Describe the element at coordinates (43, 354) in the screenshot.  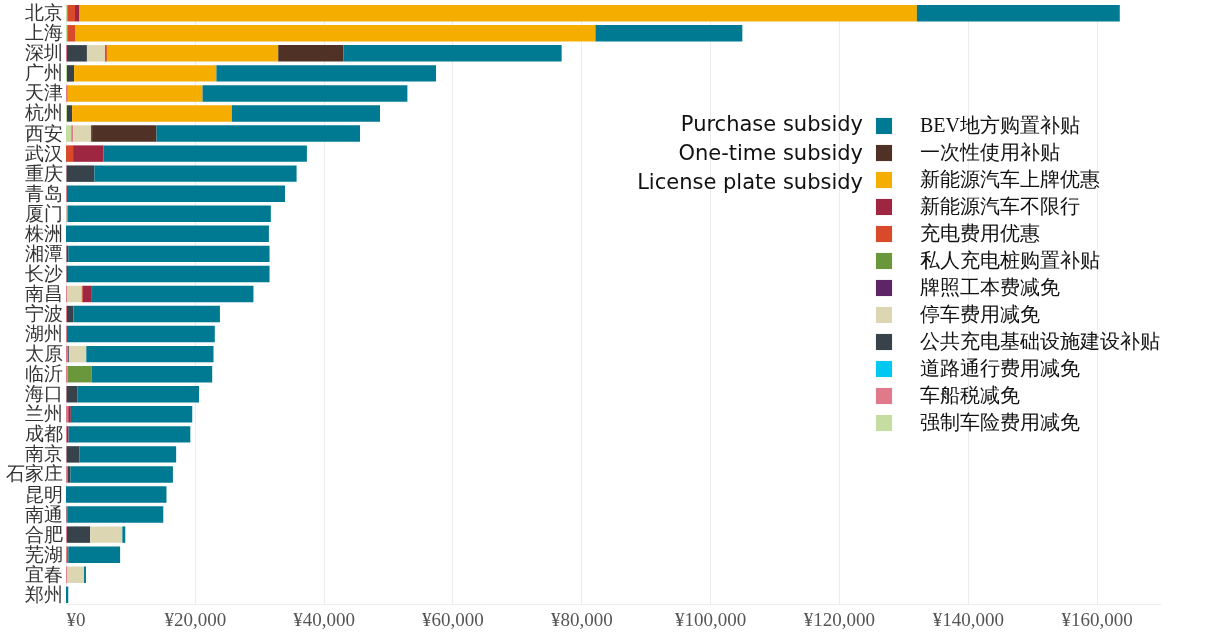
I see `y-tick-label: 太原` at that location.